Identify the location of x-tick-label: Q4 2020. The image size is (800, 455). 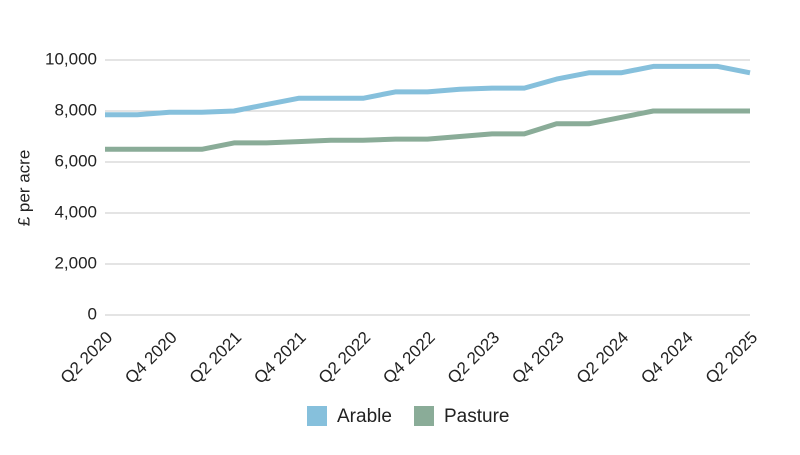
(151, 358).